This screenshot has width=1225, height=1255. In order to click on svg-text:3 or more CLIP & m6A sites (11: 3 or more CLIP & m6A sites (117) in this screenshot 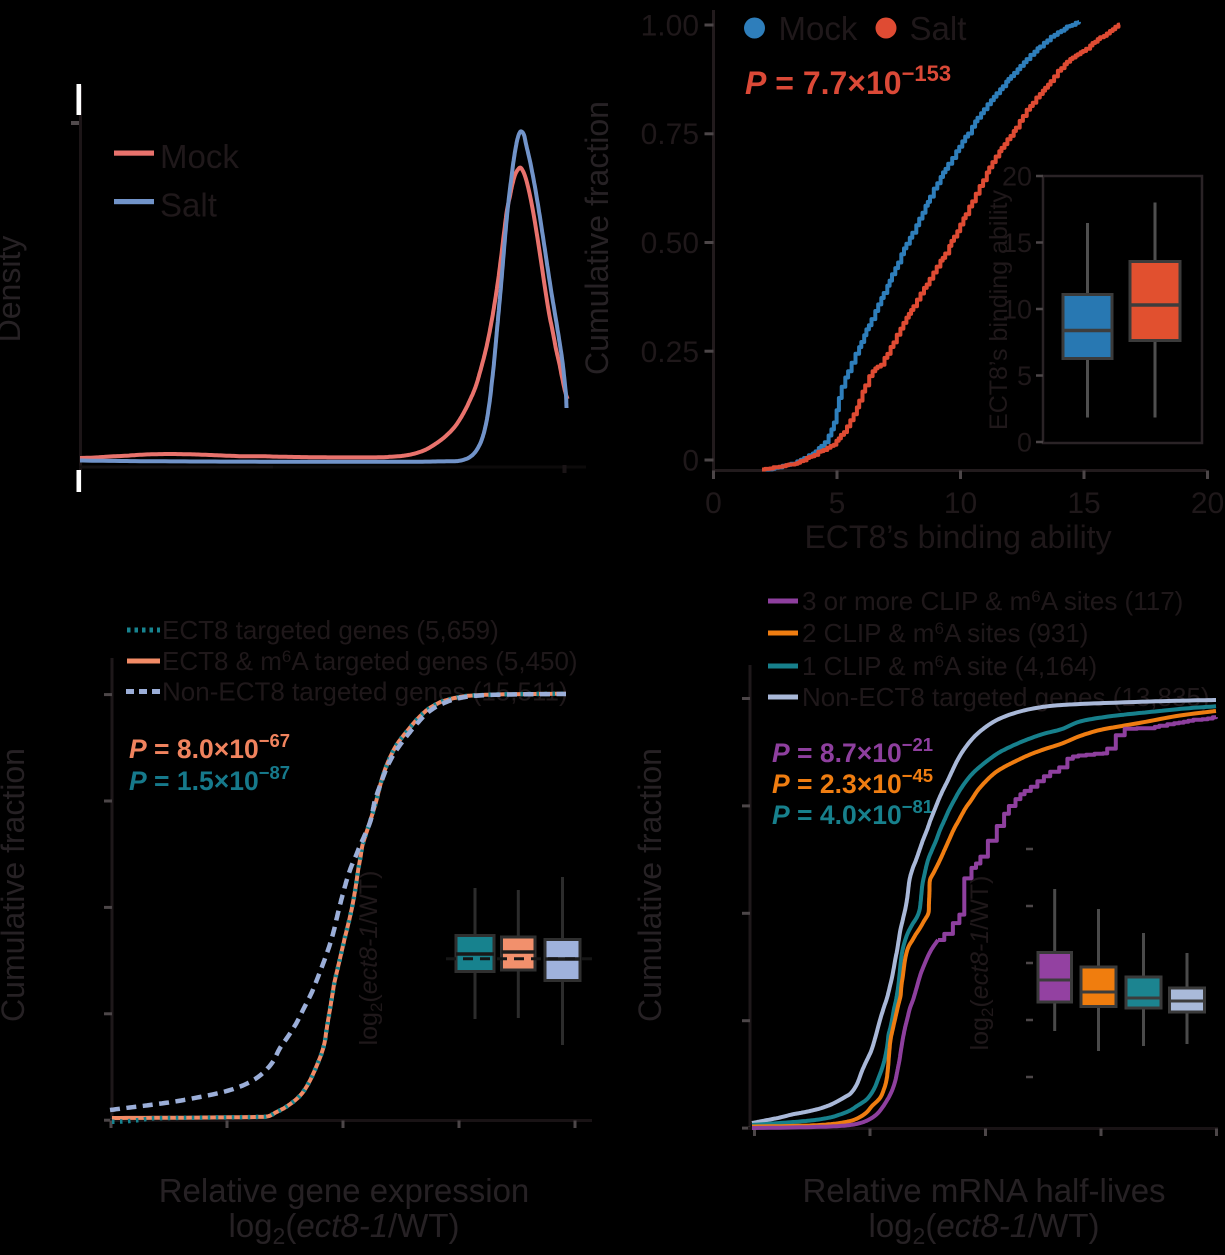, I will do `click(992, 601)`.